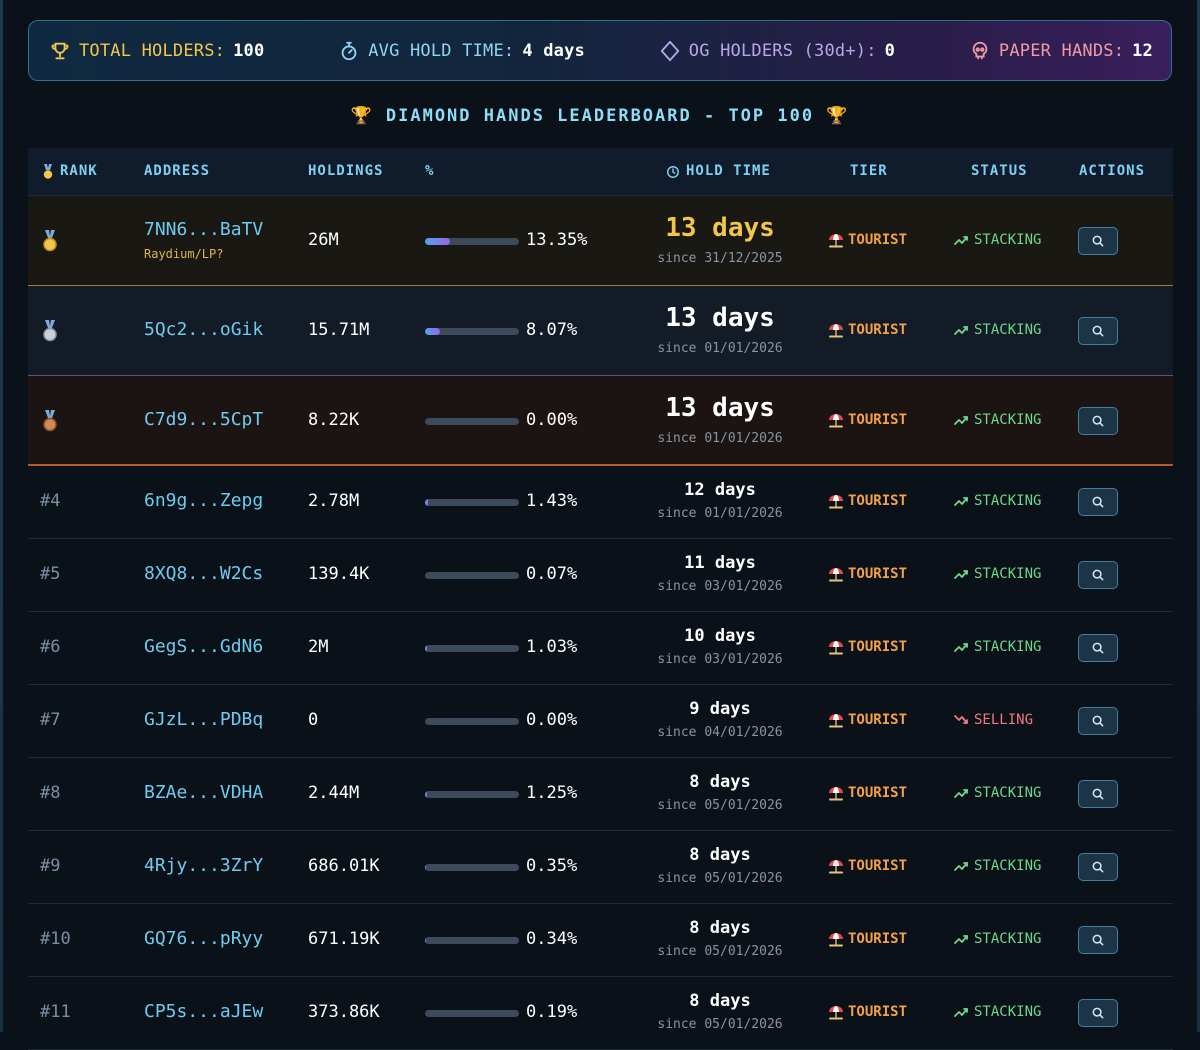 The width and height of the screenshot is (1200, 1050). What do you see at coordinates (720, 228) in the screenshot?
I see `hold-time-value: 13 days` at bounding box center [720, 228].